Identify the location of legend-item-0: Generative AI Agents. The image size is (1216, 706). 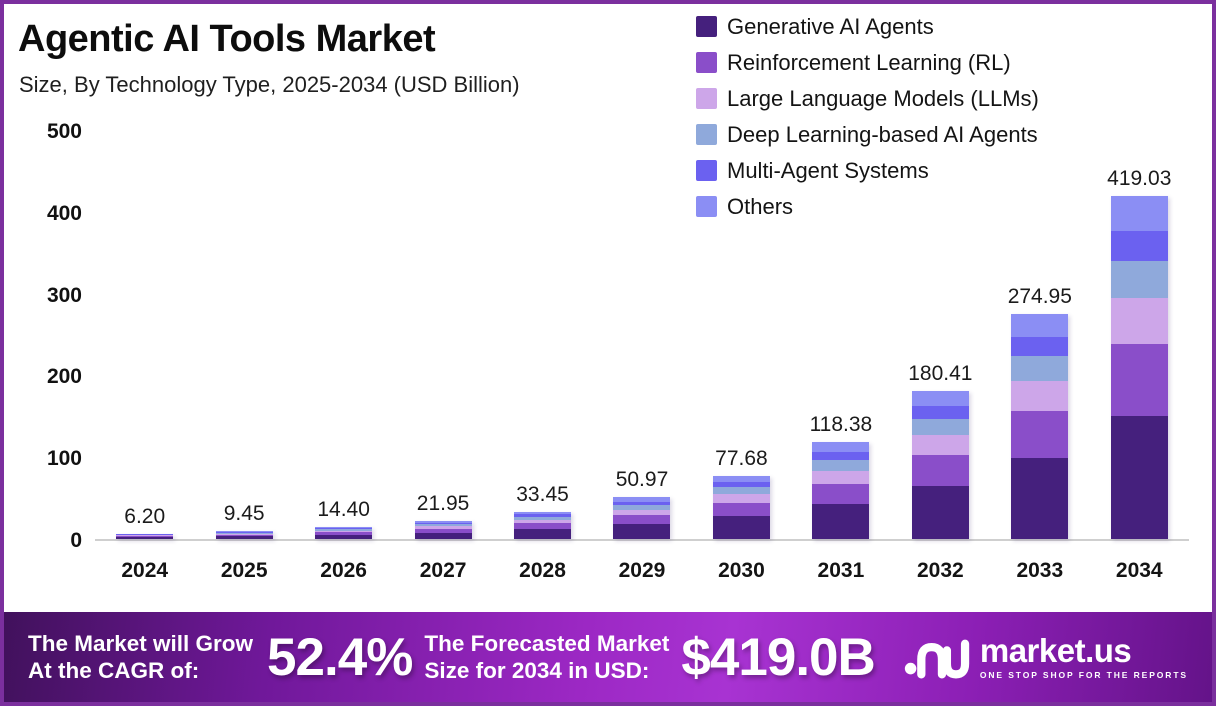
(867, 26).